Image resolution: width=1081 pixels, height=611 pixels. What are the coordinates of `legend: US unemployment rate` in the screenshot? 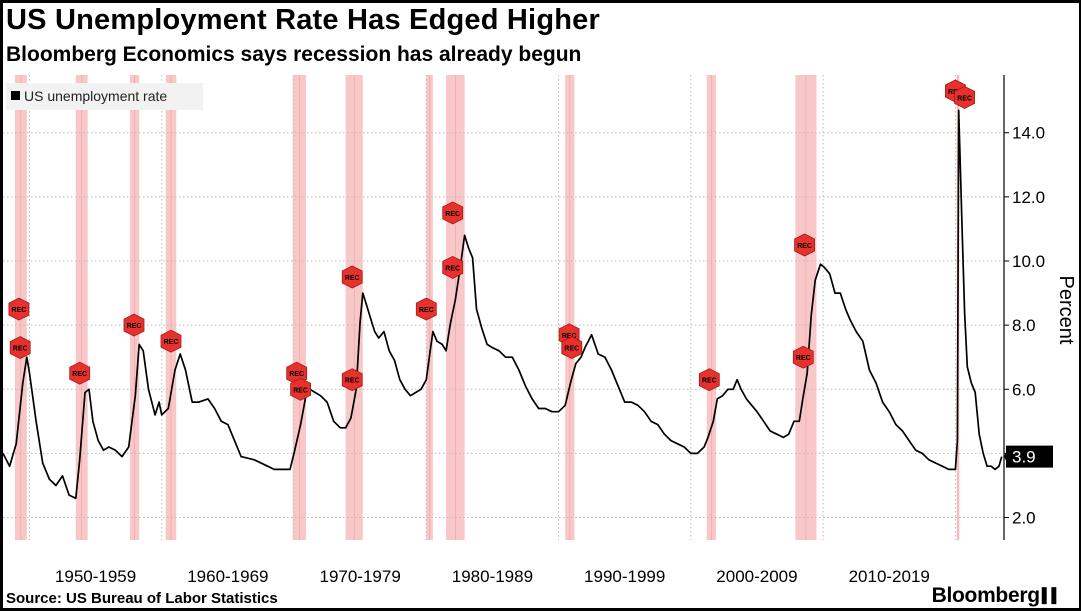 It's located at (104, 96).